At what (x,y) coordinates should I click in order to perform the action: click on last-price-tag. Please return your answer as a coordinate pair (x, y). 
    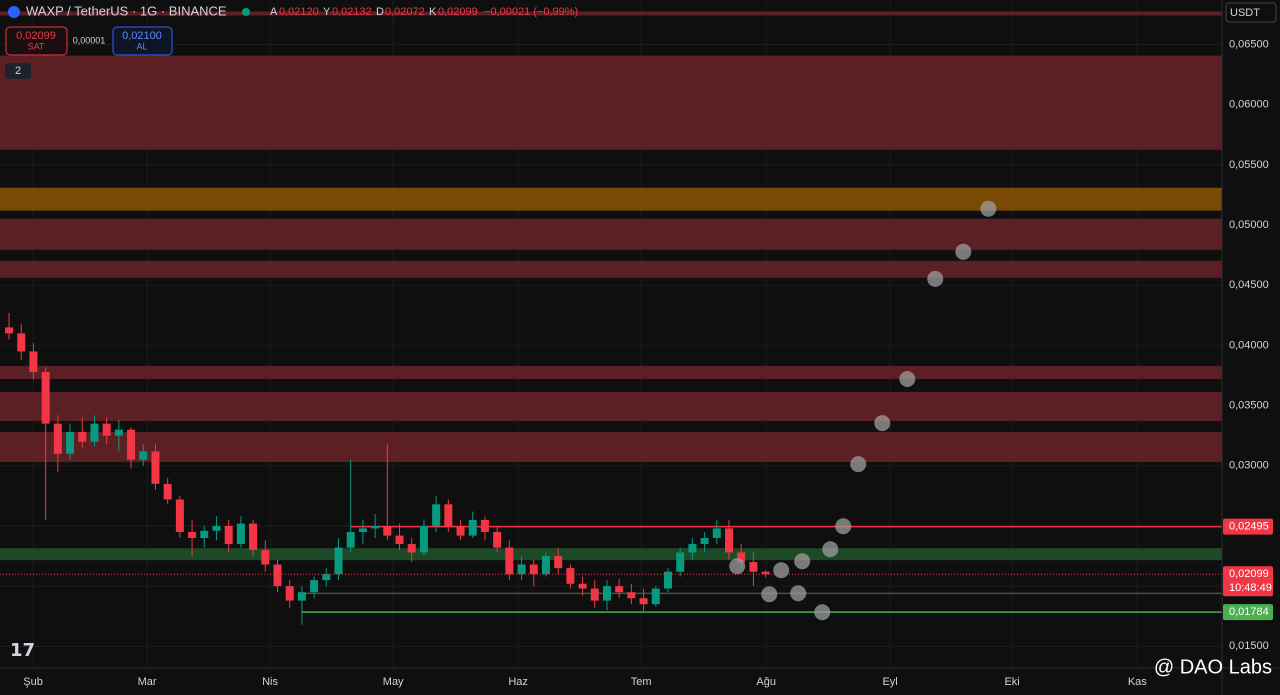
    Looking at the image, I should click on (1248, 581).